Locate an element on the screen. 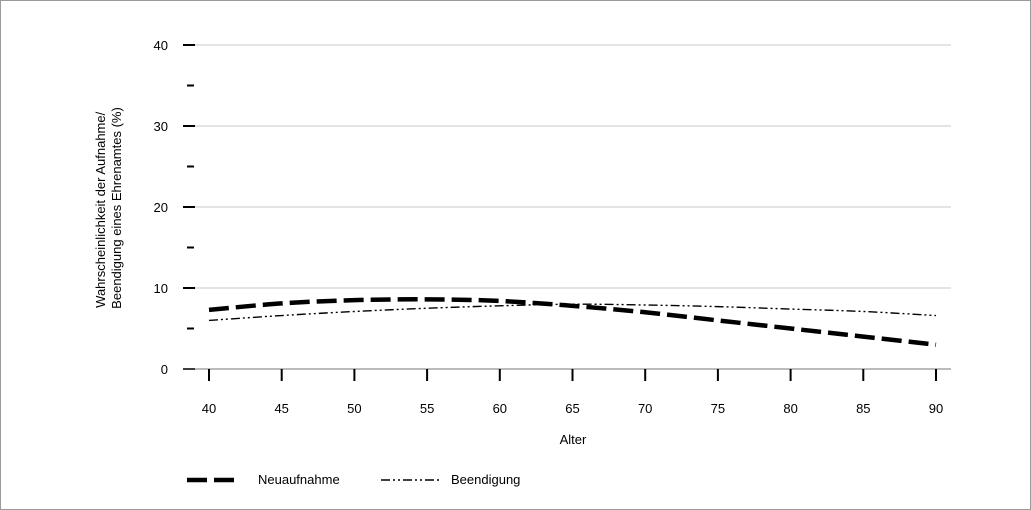  y-tick-label-30: 30 is located at coordinates (161, 126).